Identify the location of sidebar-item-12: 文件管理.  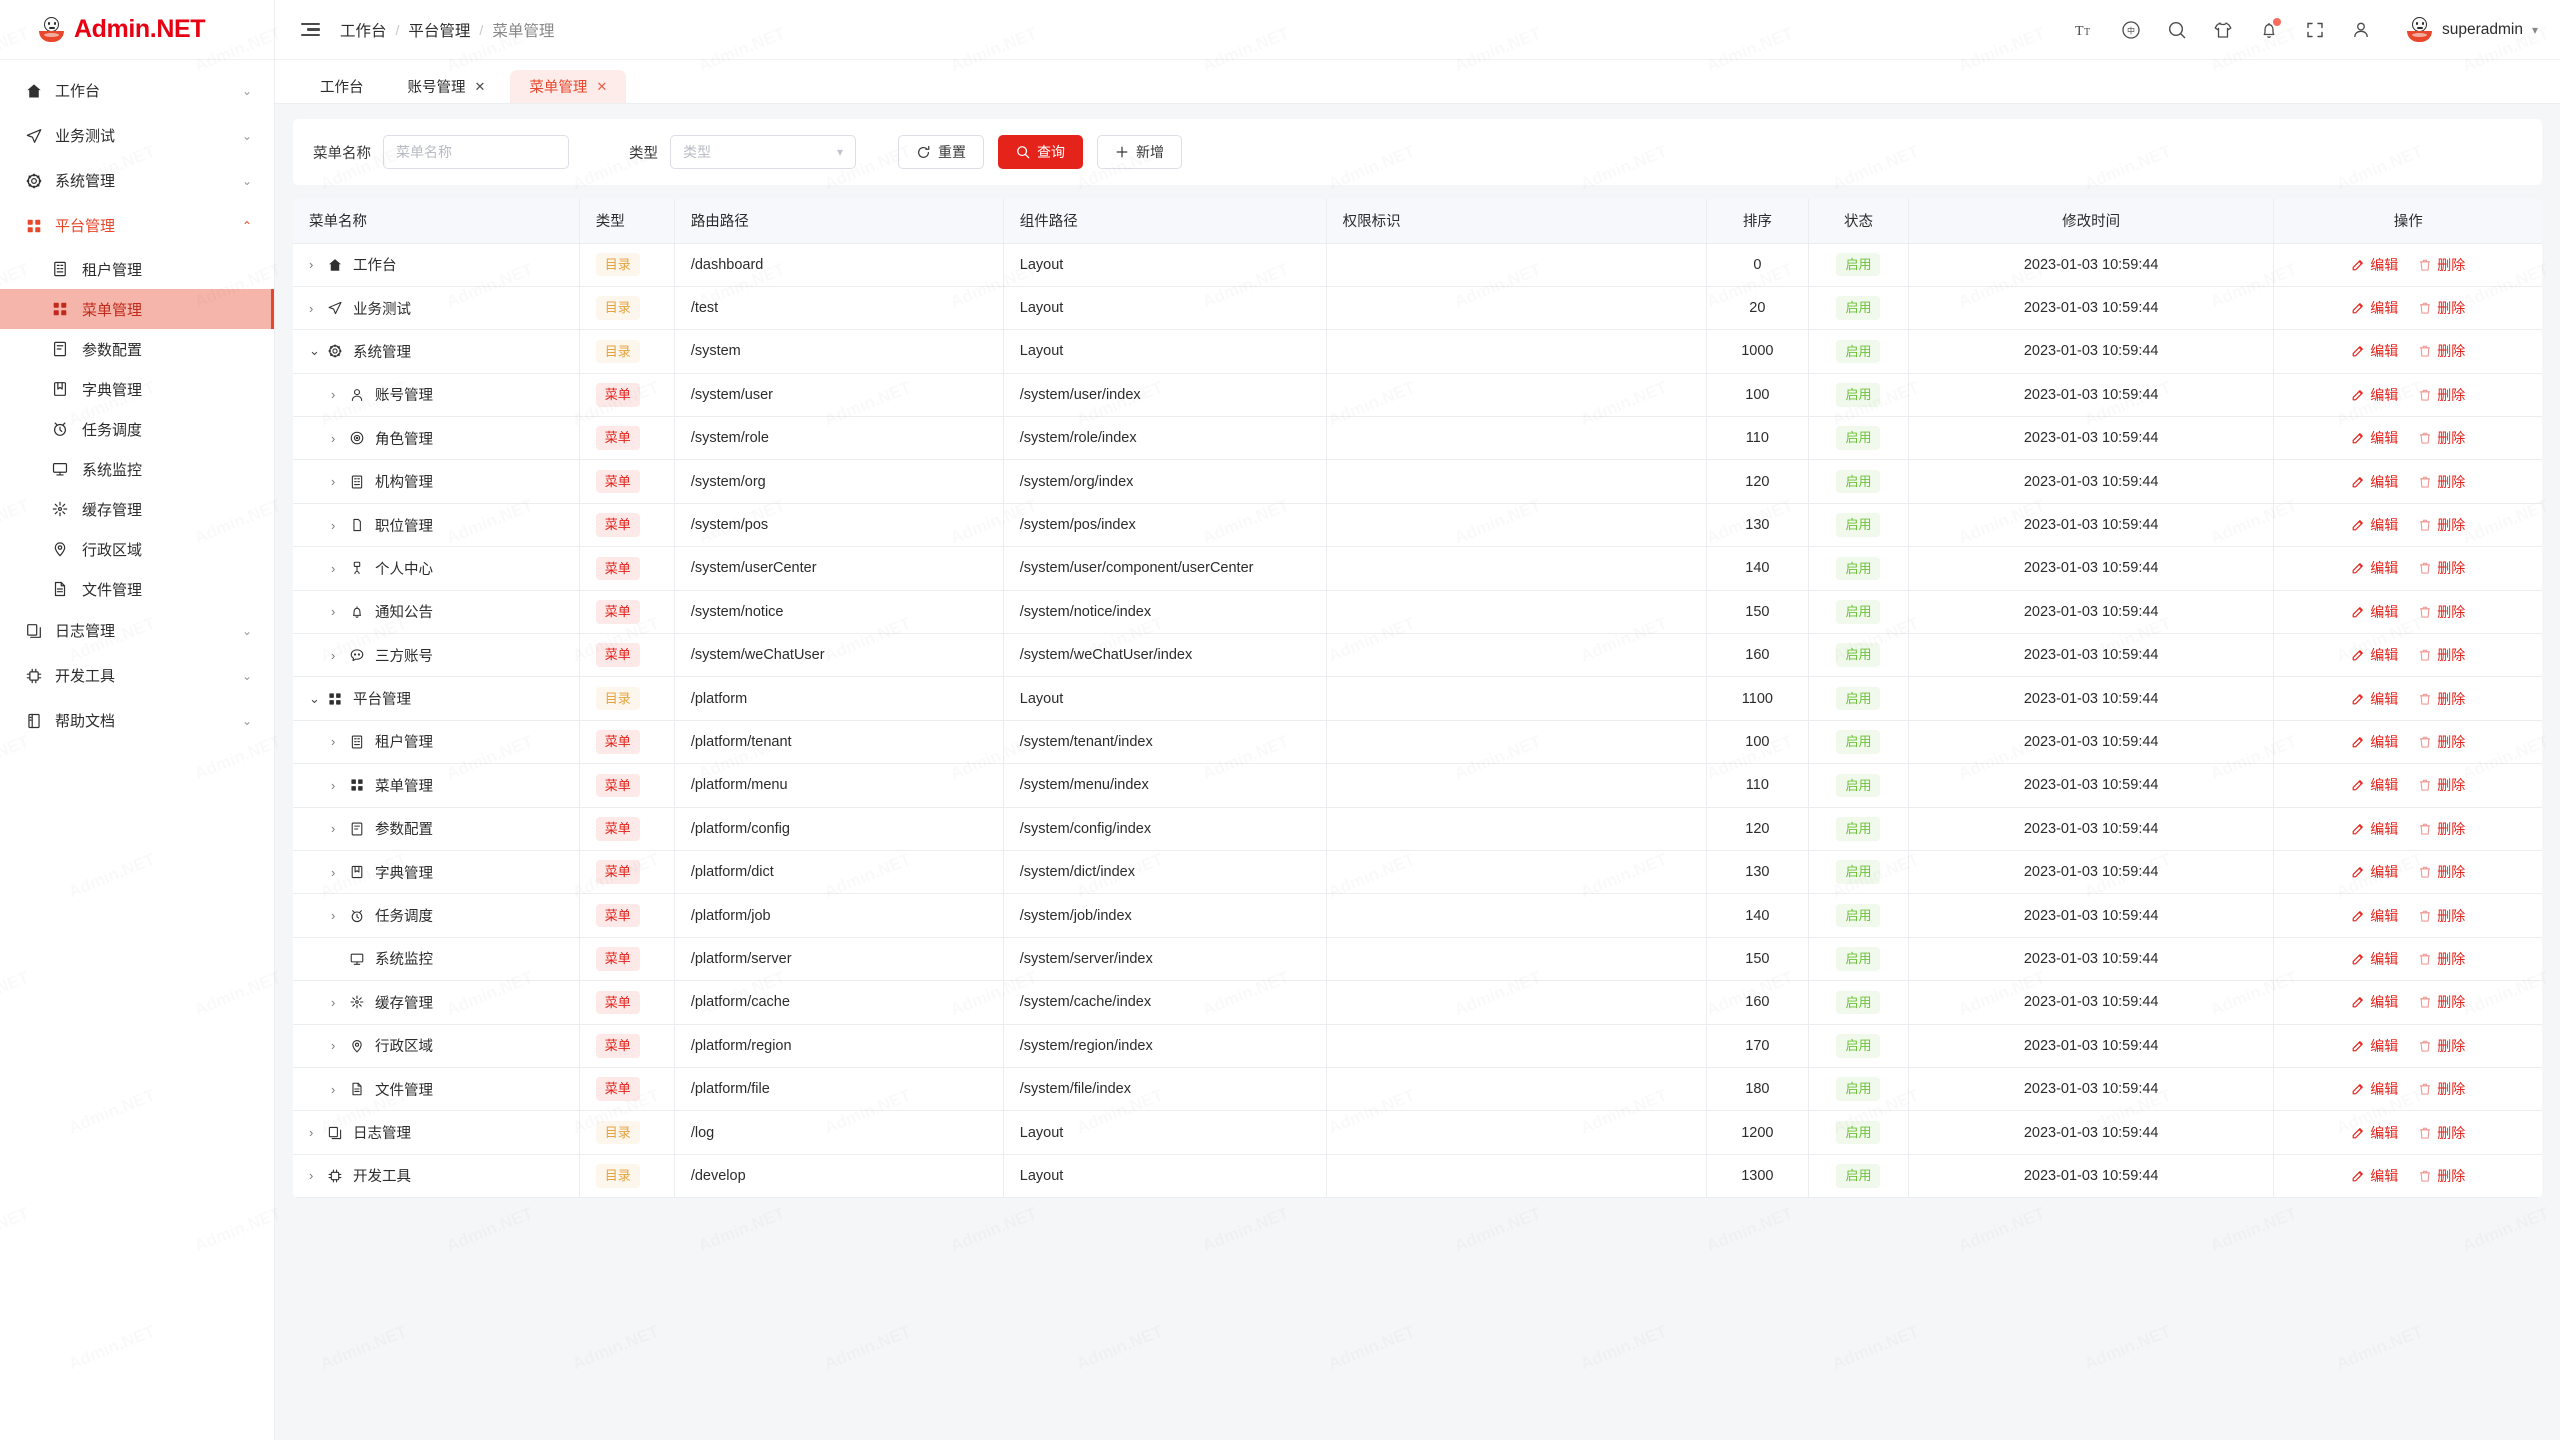
(137, 589).